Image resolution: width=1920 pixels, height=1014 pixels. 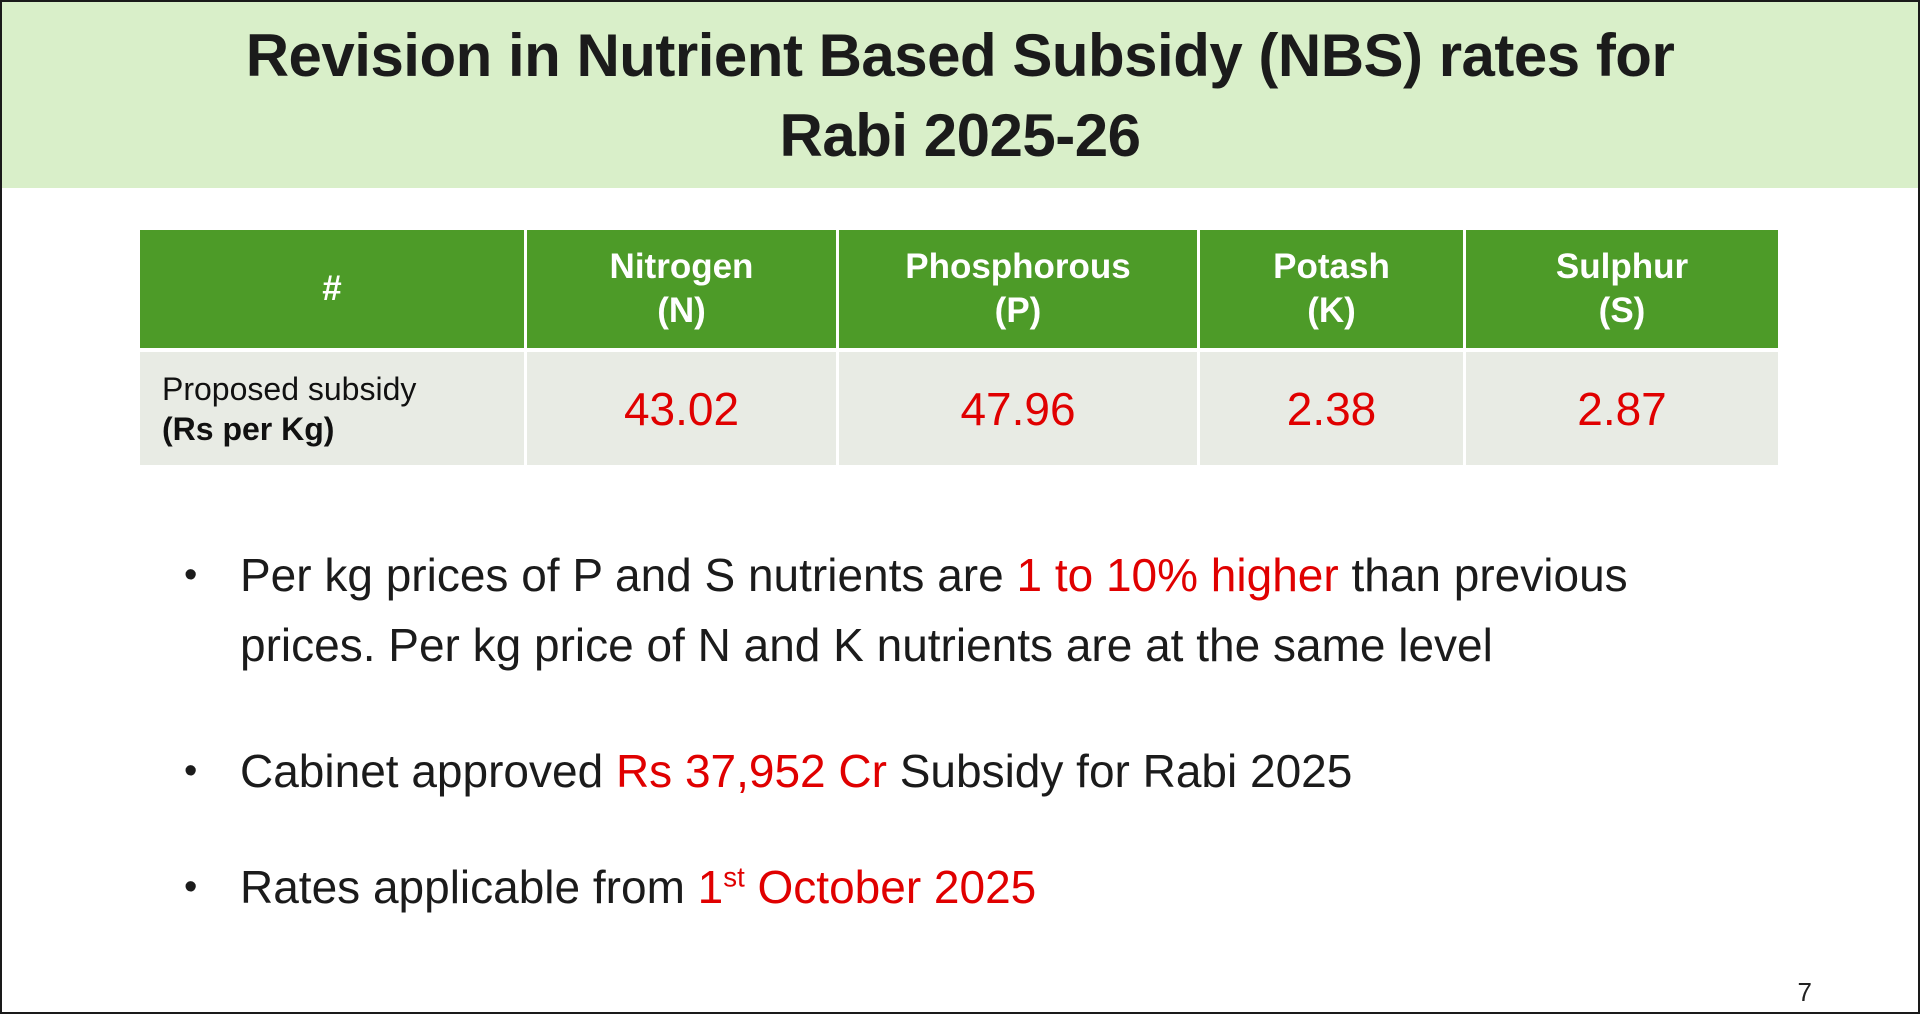 What do you see at coordinates (1019, 289) in the screenshot?
I see `header-cell-phosphorous: Phosphorous (P)` at bounding box center [1019, 289].